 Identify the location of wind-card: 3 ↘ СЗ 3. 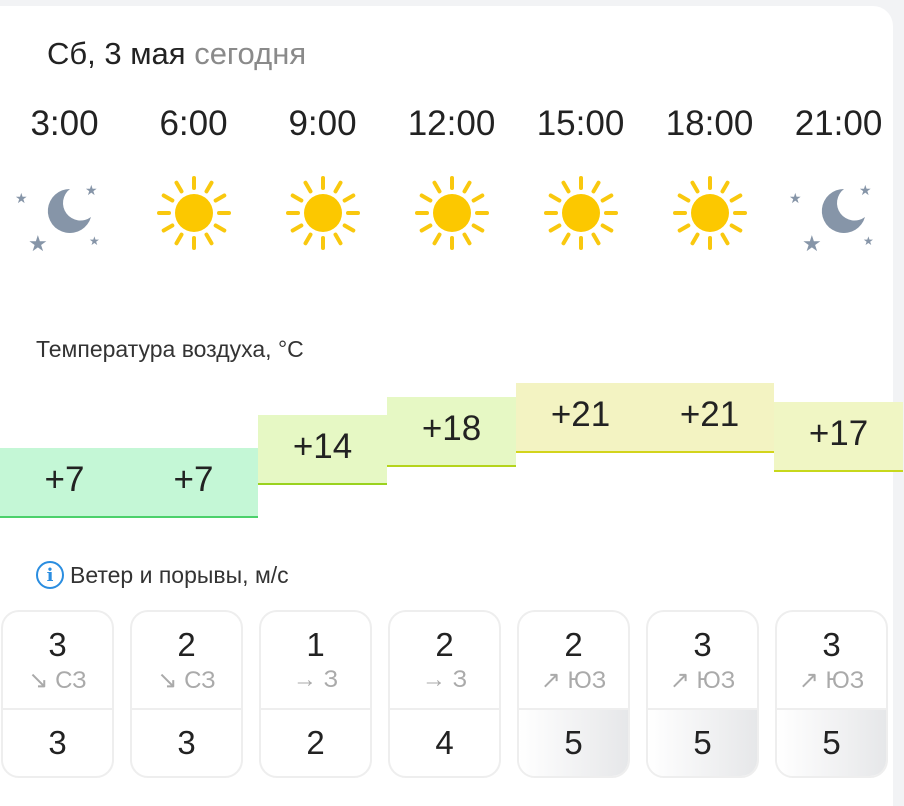
(57, 694).